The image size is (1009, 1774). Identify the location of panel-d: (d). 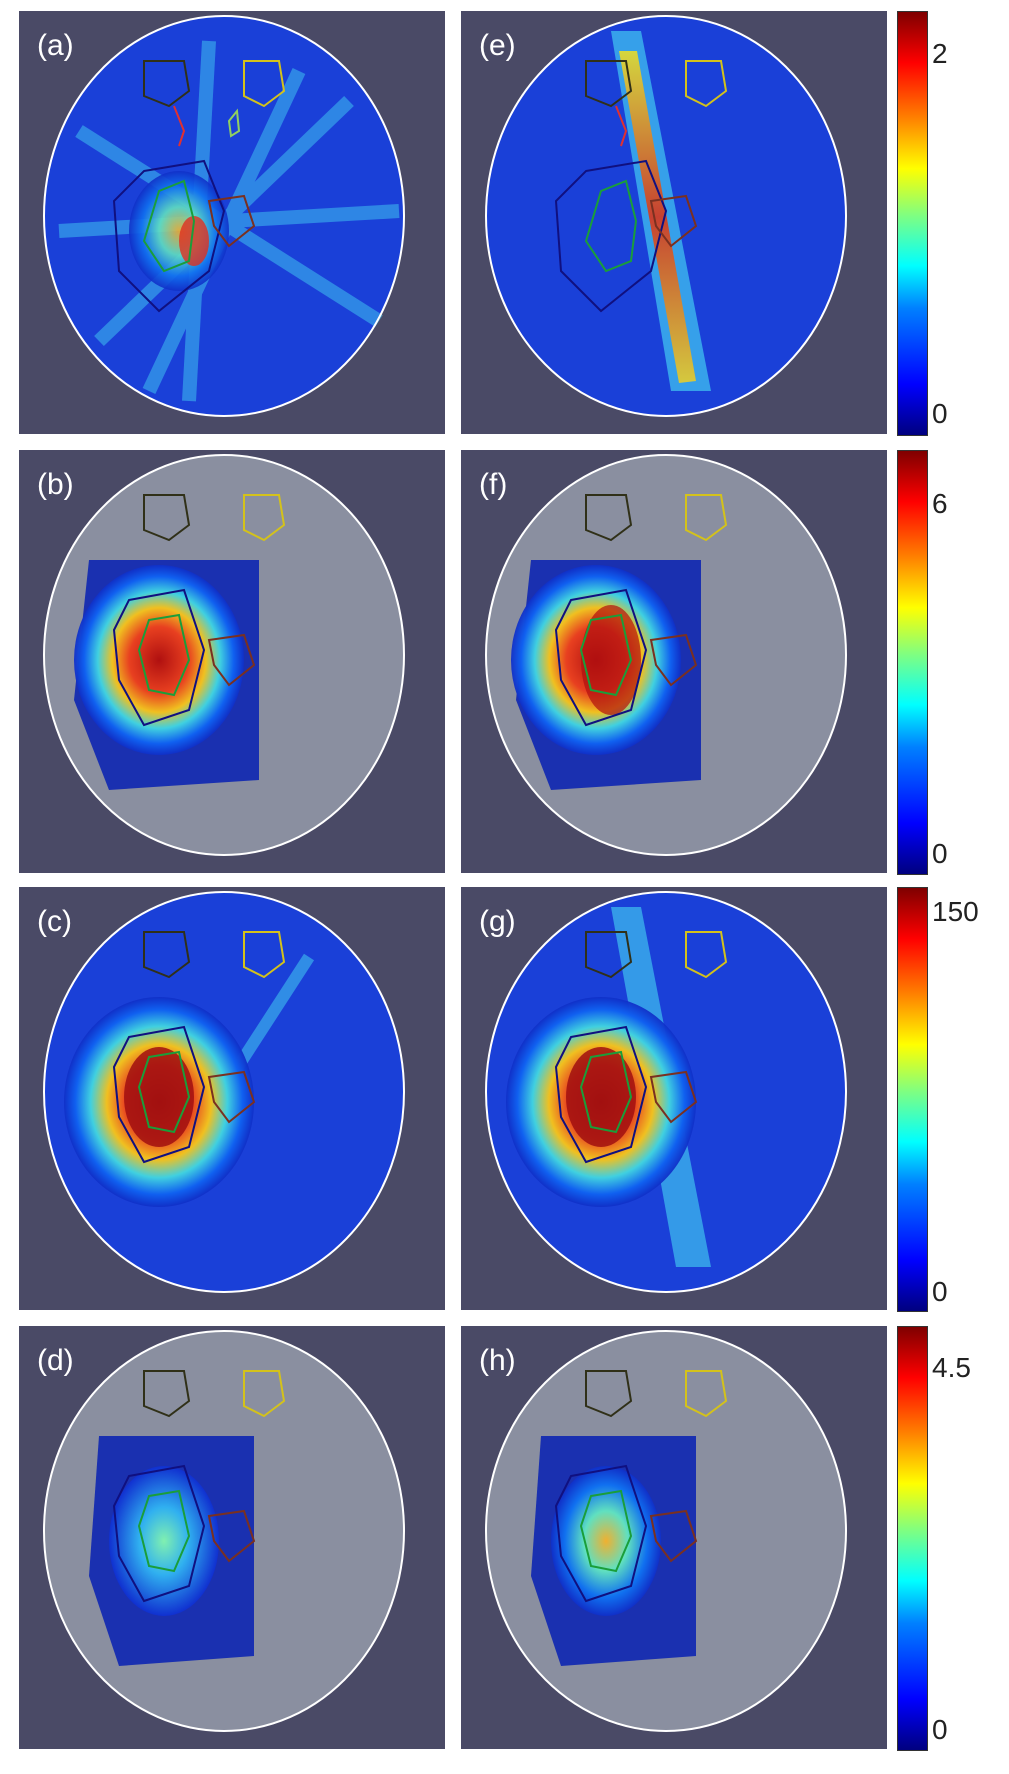
(232, 1537).